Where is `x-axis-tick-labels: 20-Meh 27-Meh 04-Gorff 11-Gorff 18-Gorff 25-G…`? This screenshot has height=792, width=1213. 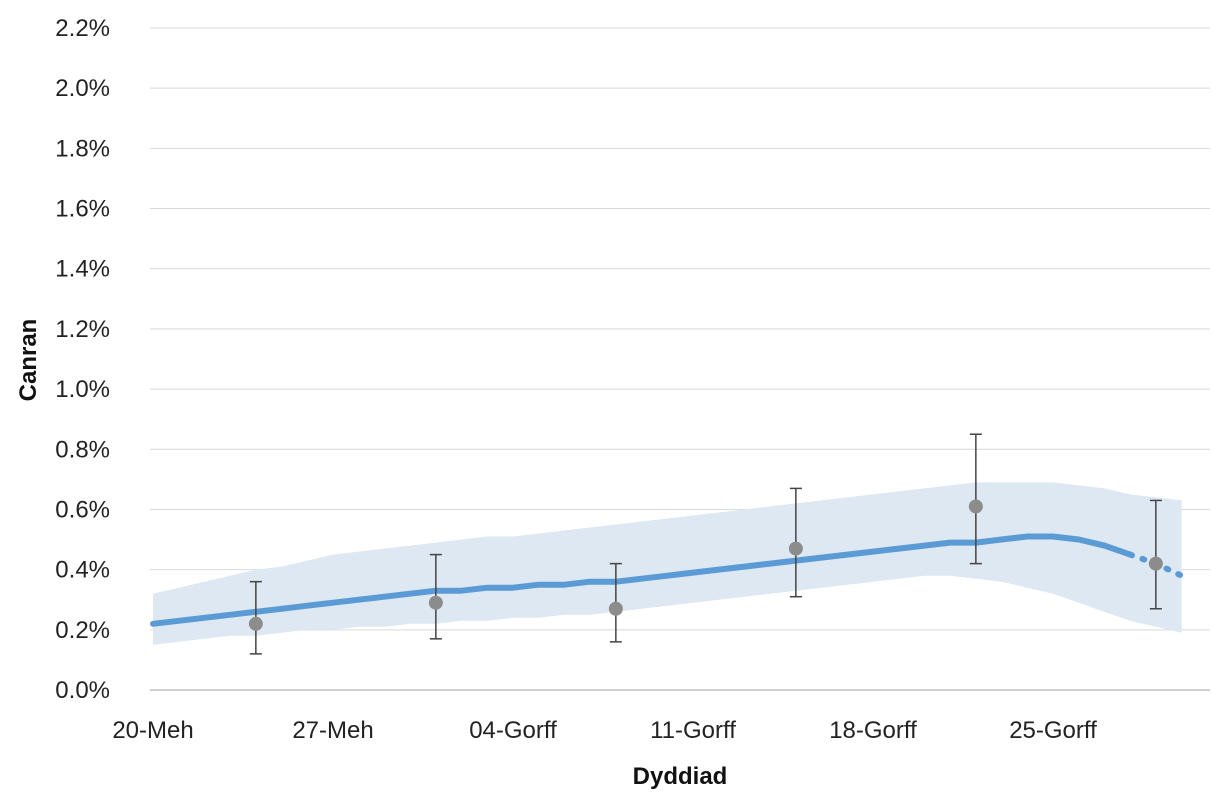
x-axis-tick-labels: 20-Meh 27-Meh 04-Gorff 11-Gorff 18-Gorff 25-G… is located at coordinates (604, 730).